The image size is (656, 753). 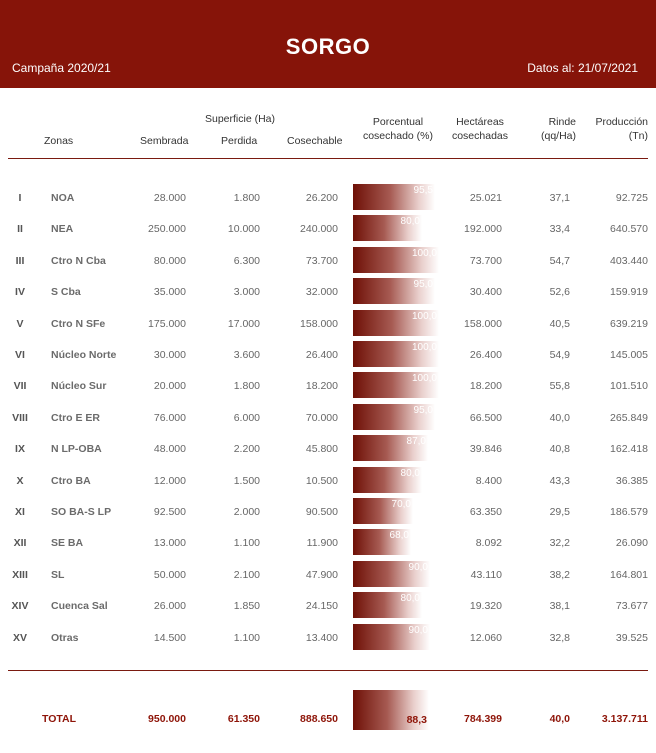 I want to click on total-cosechable: 888.650, so click(x=319, y=719).